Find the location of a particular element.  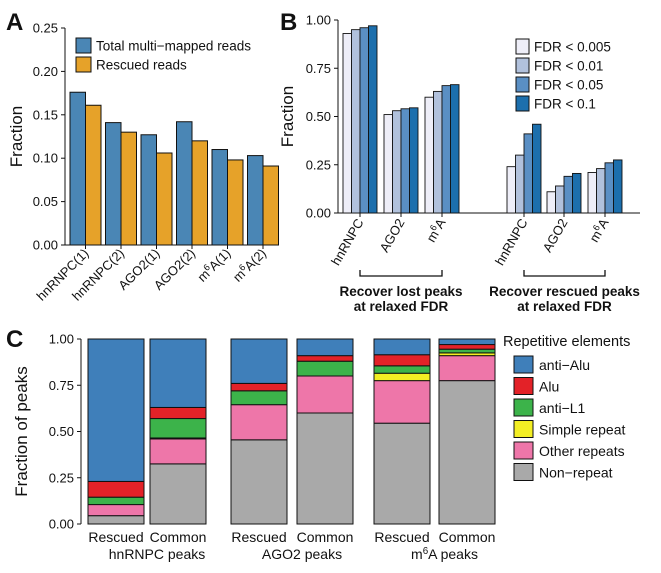

x-tick-label-m6a-peaks-common: Common is located at coordinates (467, 537).